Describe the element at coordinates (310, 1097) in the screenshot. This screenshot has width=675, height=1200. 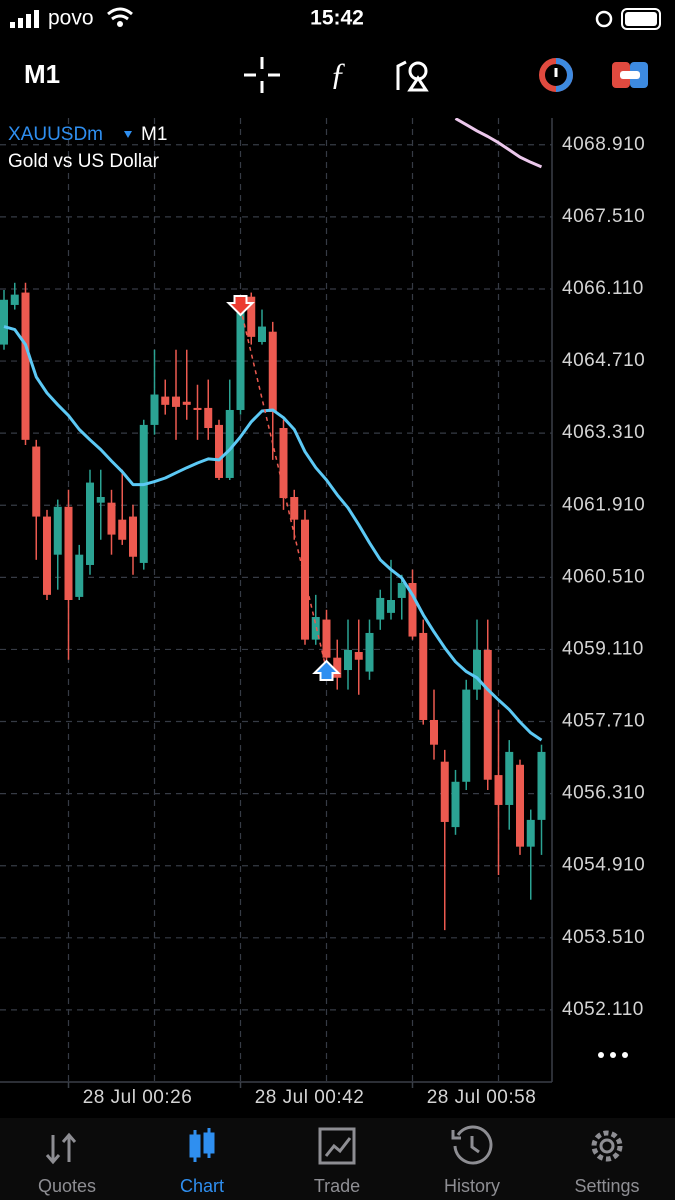
I see `x-tick-label: 28 Jul 00:42` at that location.